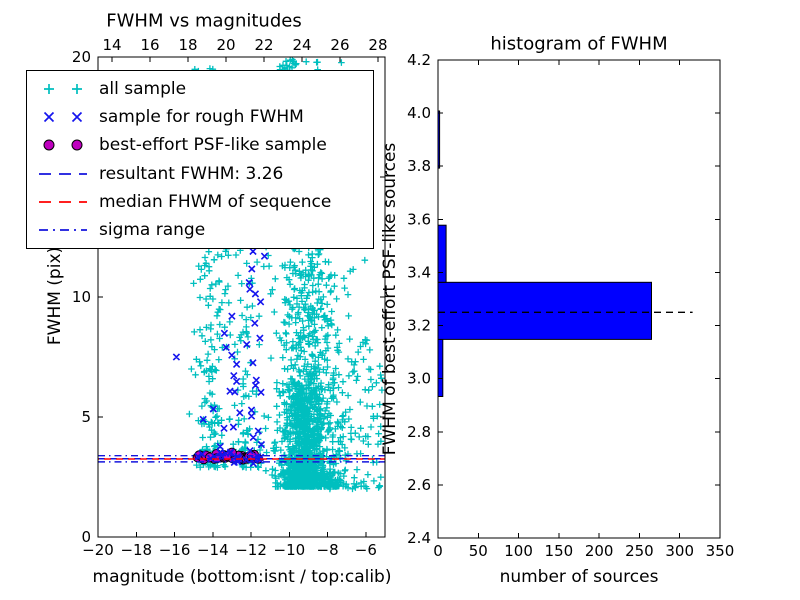 This screenshot has width=800, height=600. What do you see at coordinates (377, 45) in the screenshot?
I see `left-top-xtick-label: 28` at bounding box center [377, 45].